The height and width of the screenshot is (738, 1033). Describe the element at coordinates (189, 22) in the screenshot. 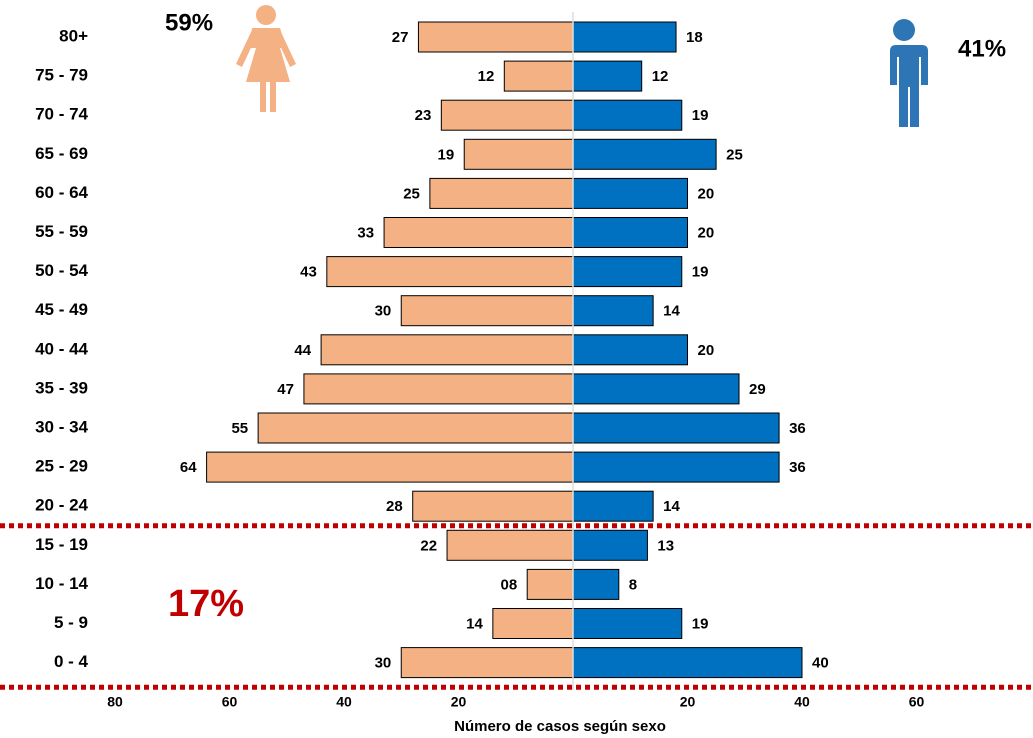

I see `female-share: 59%` at that location.